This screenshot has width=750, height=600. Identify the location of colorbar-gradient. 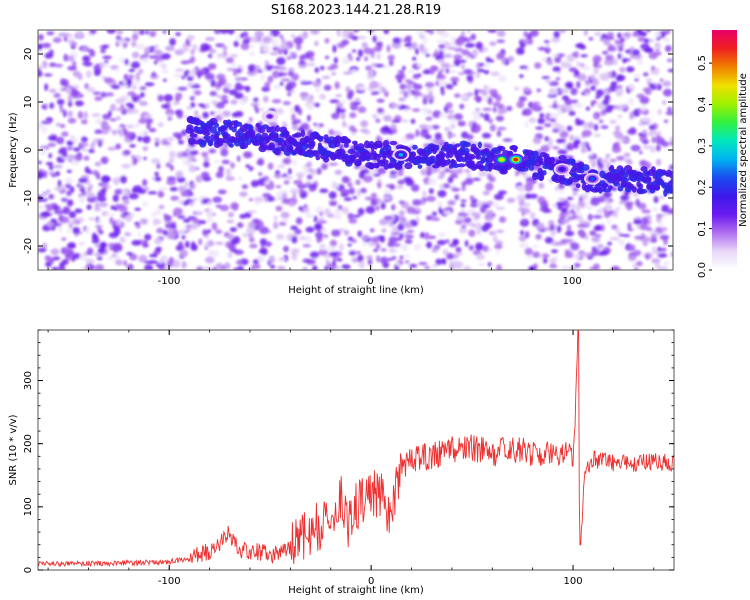
(724, 150).